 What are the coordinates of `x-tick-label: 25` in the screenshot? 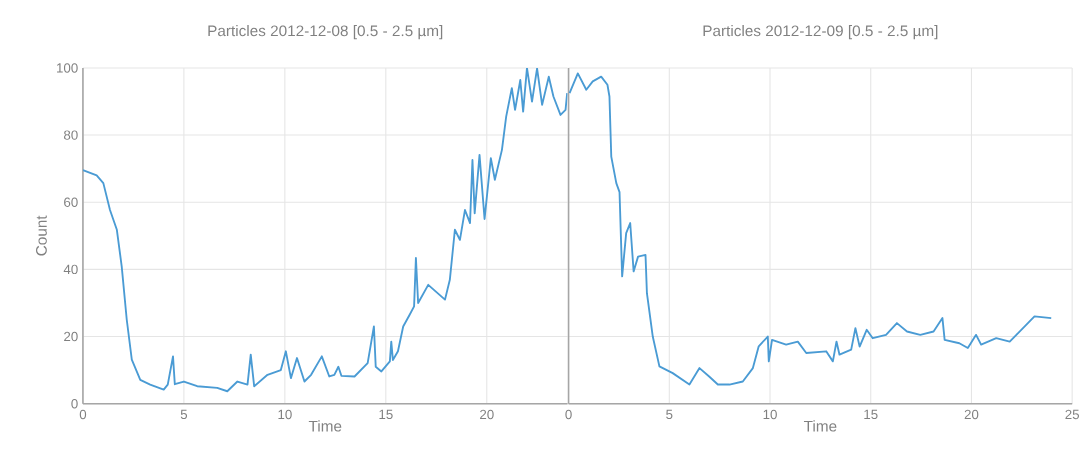 It's located at (1072, 414).